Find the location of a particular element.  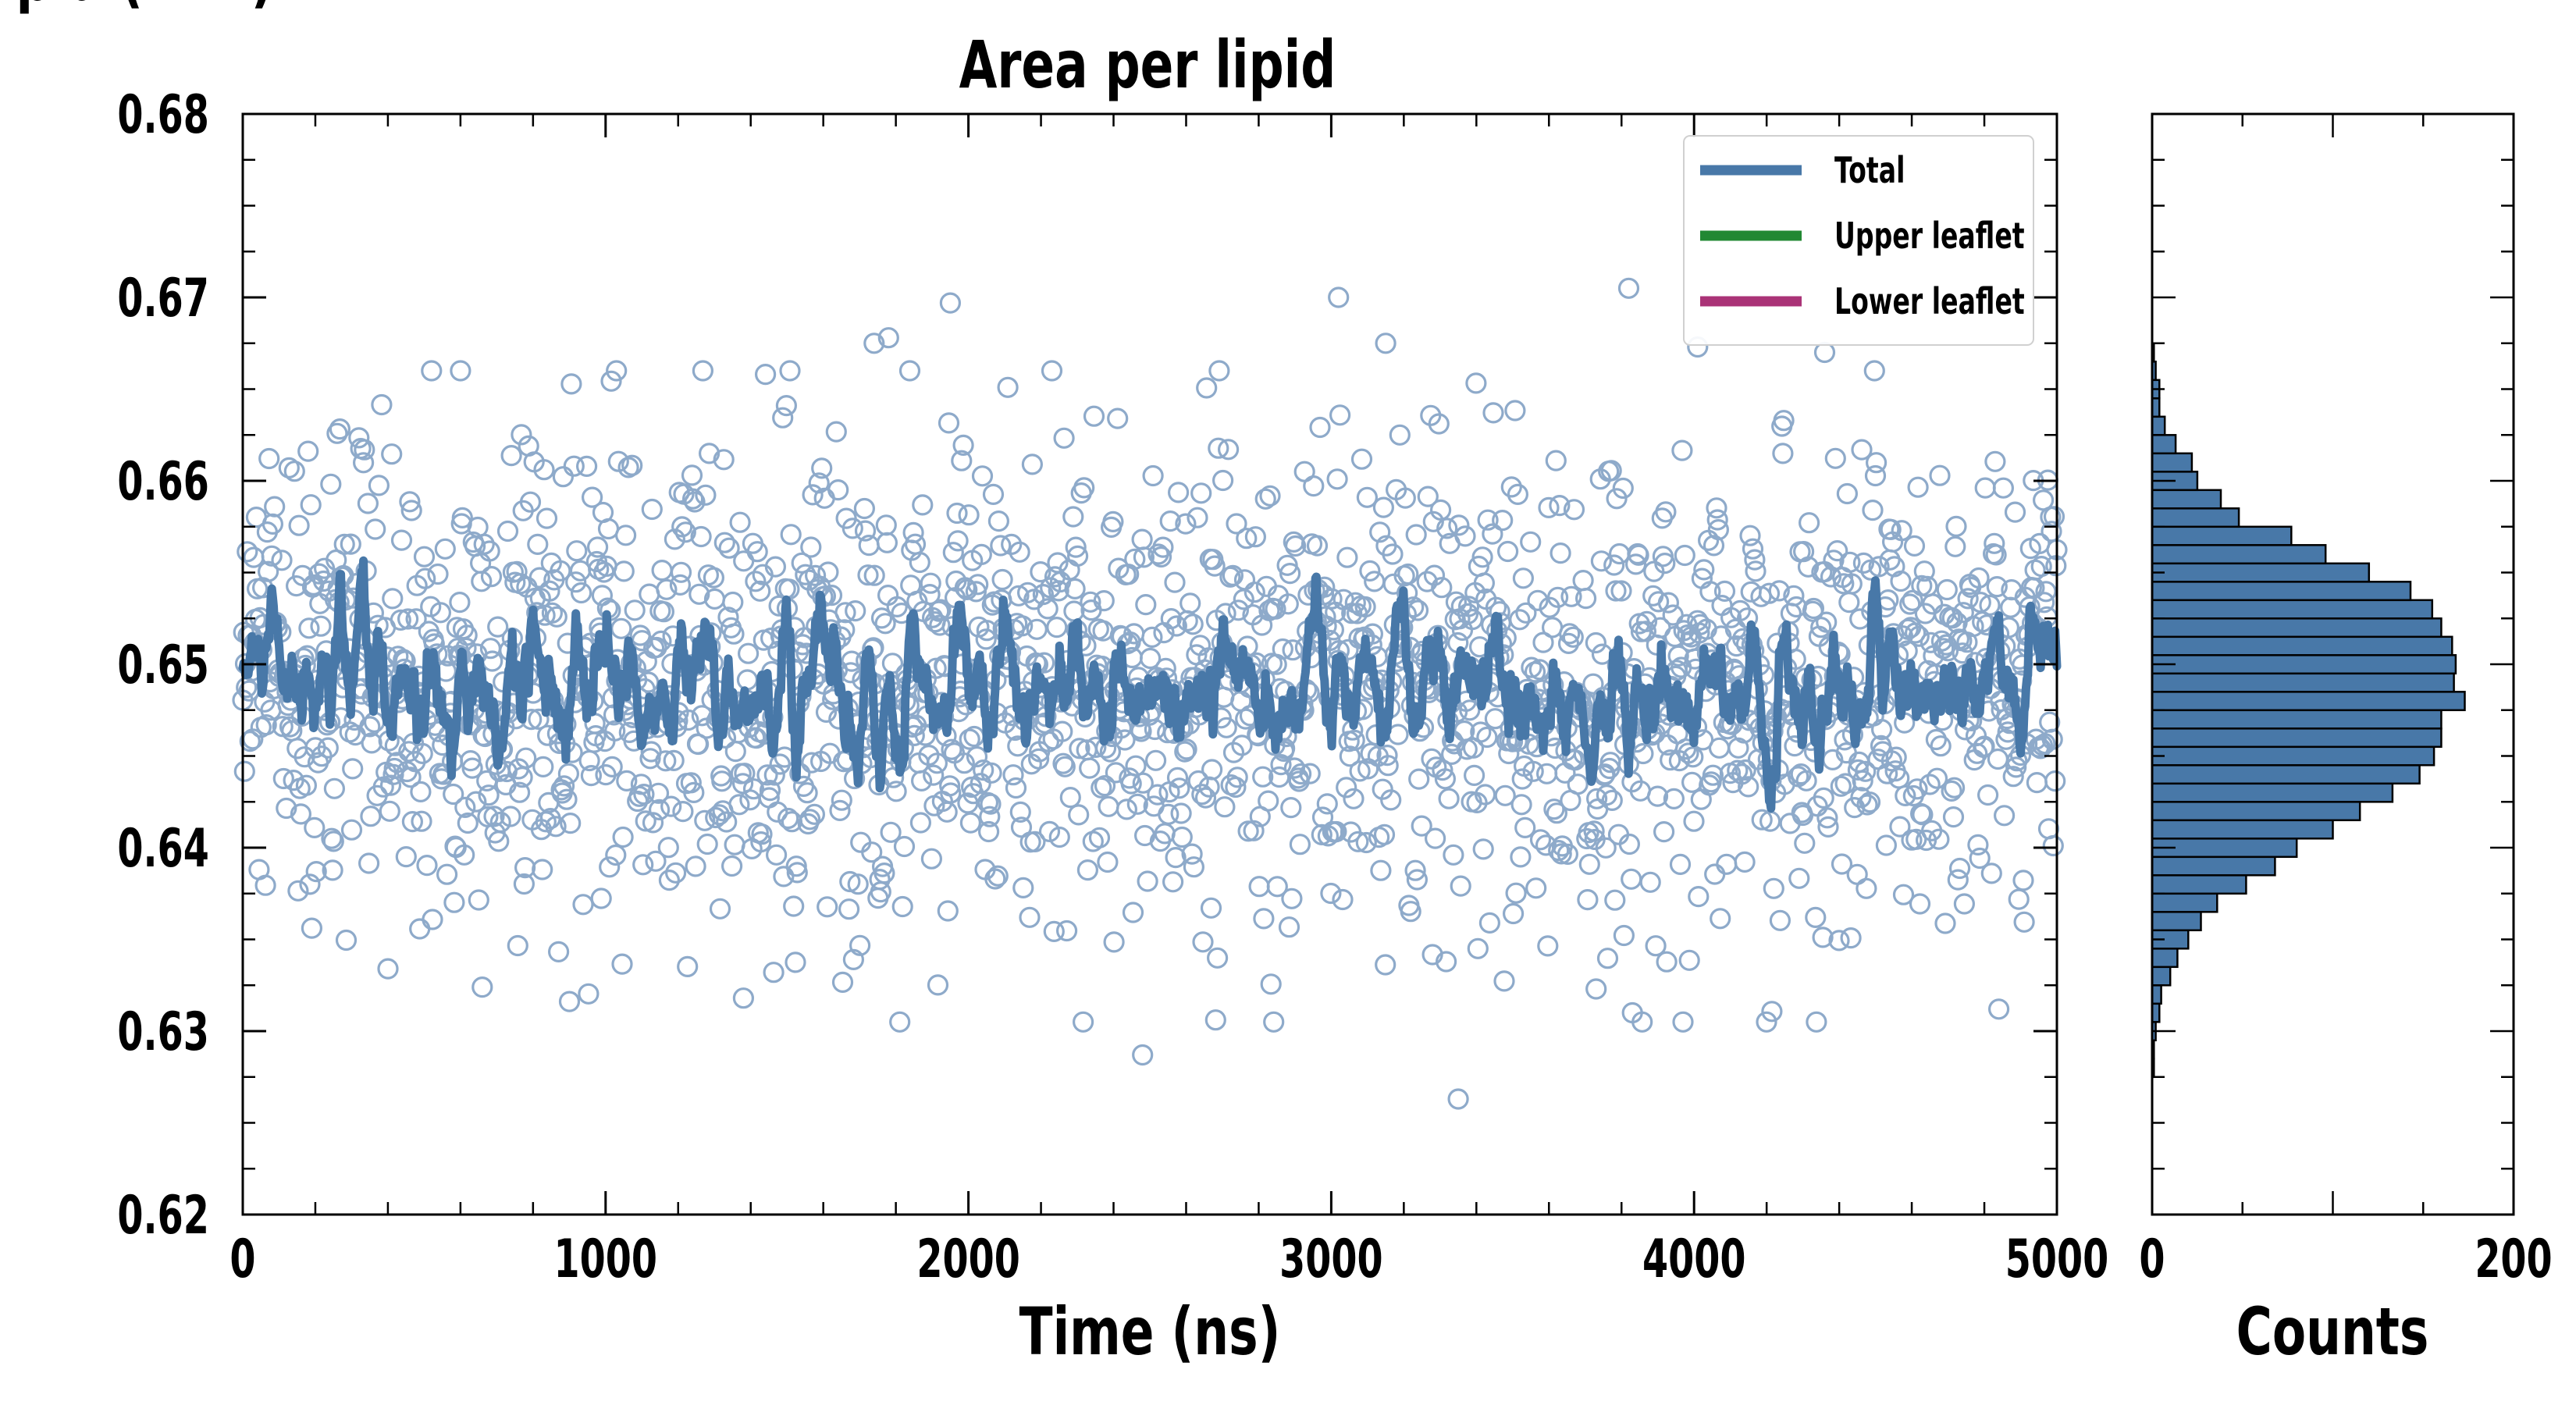

histogram-panel: 0 200 Counts is located at coordinates (2346, 741).